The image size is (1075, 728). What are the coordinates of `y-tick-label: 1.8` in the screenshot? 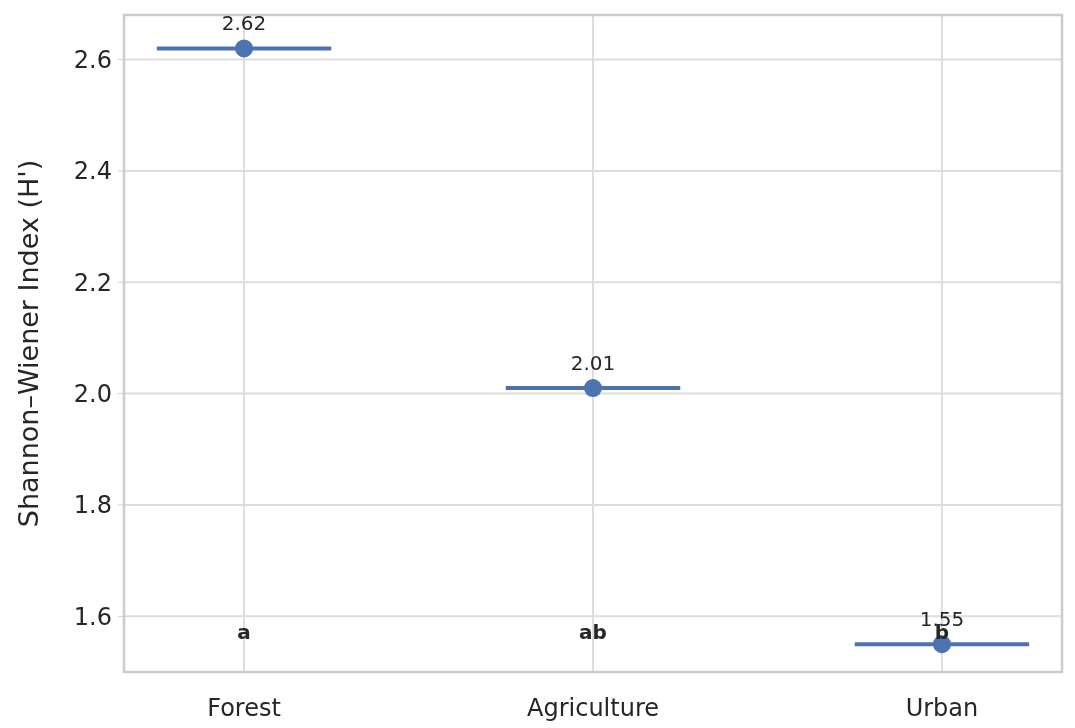 It's located at (92, 505).